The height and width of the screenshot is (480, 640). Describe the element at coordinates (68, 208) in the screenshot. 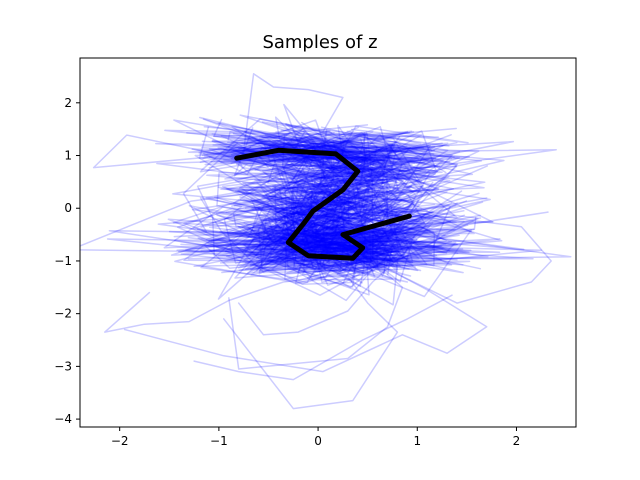

I see `y-tick-label: 0` at that location.